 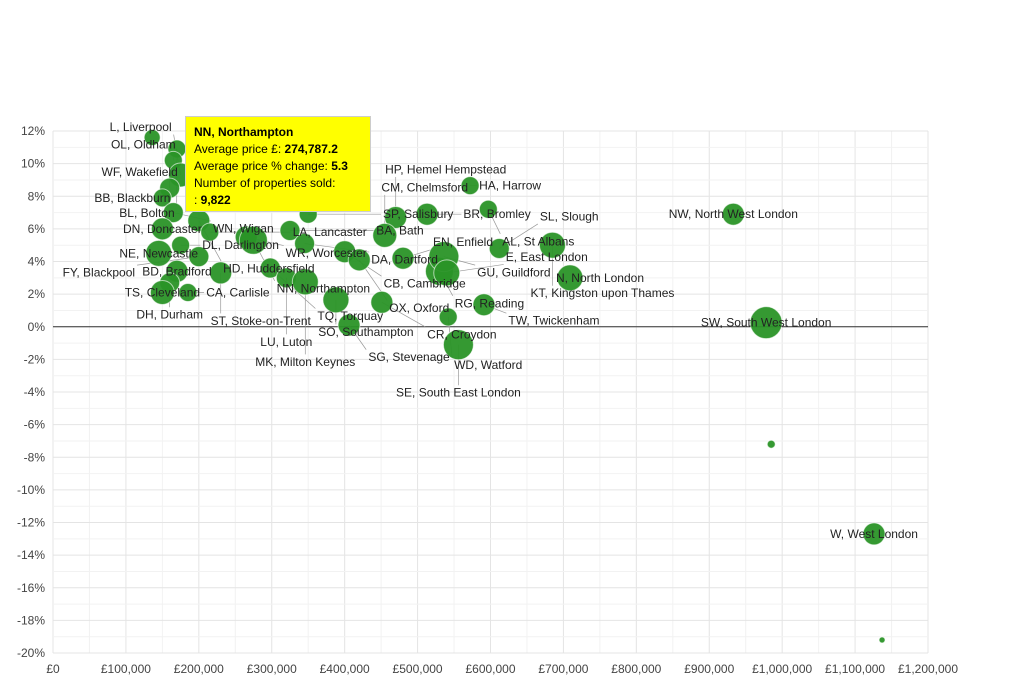 What do you see at coordinates (199, 669) in the screenshot?
I see `x-tick-label: £200,000` at bounding box center [199, 669].